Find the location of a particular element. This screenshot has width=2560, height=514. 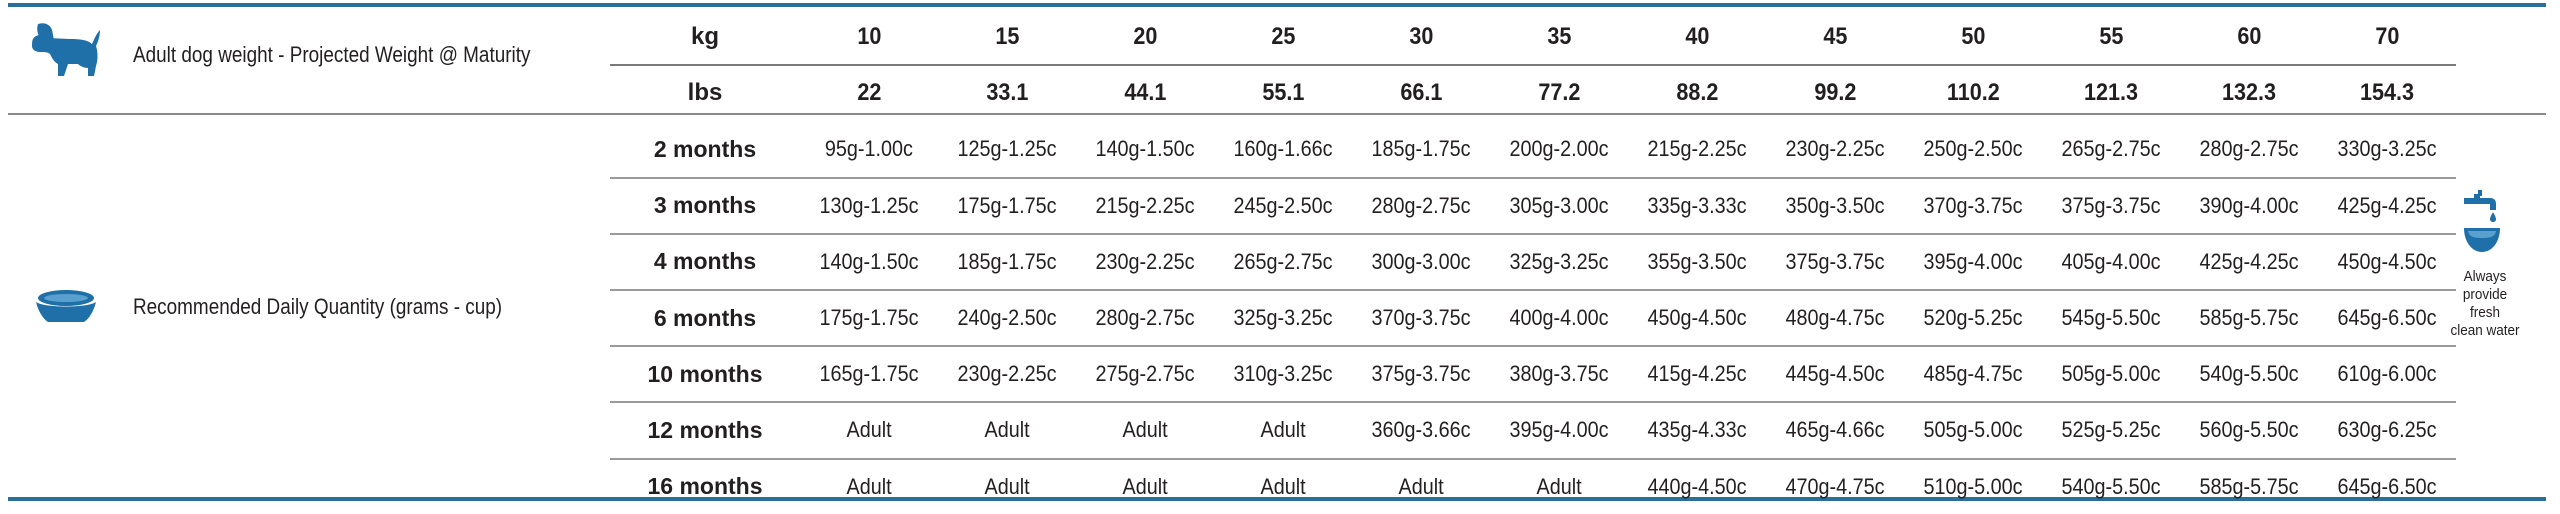

table-cell: 230g-2.25c is located at coordinates (1007, 375).